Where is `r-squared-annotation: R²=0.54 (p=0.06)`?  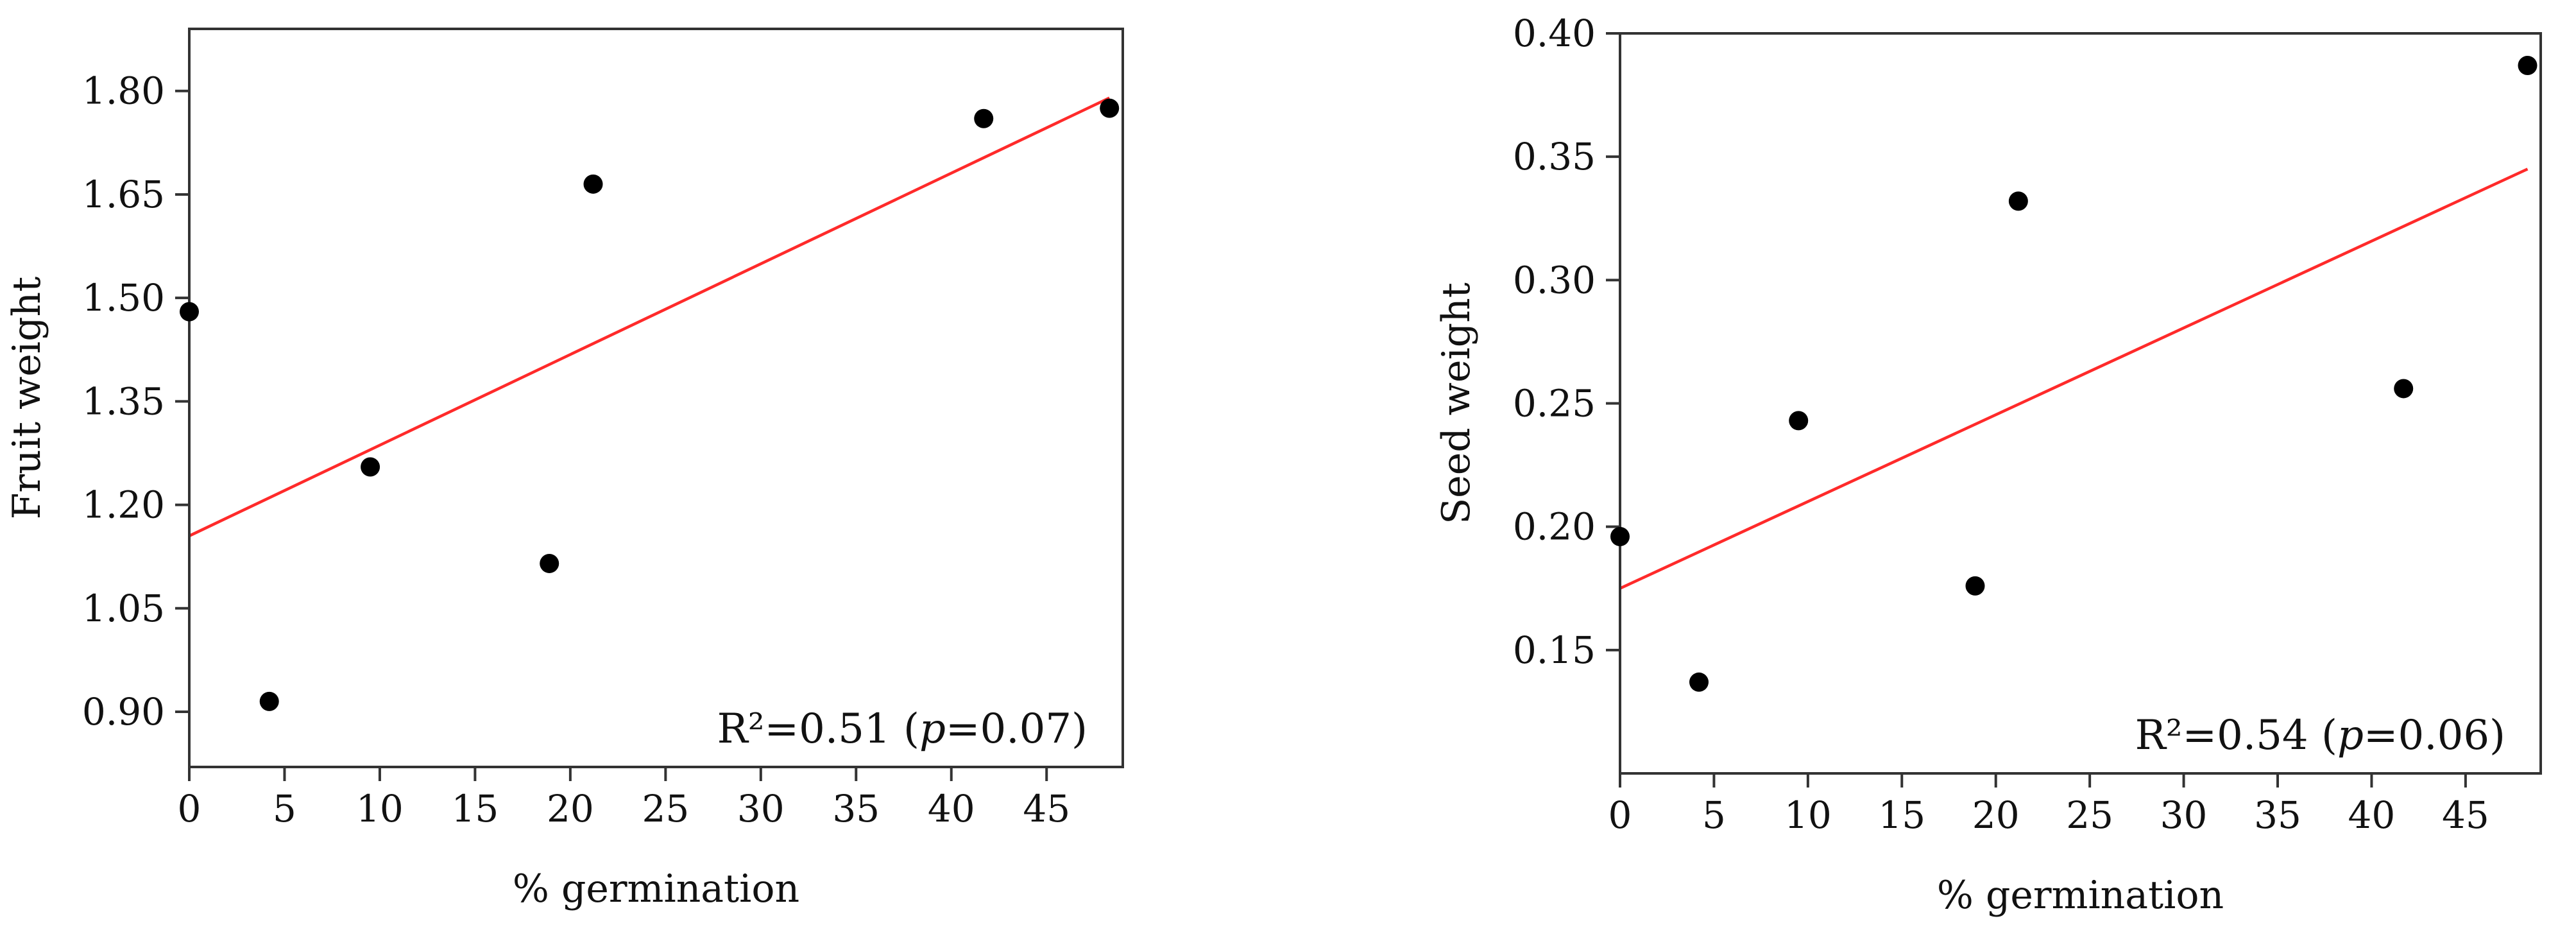
r-squared-annotation: R²=0.54 (p=0.06) is located at coordinates (2320, 735).